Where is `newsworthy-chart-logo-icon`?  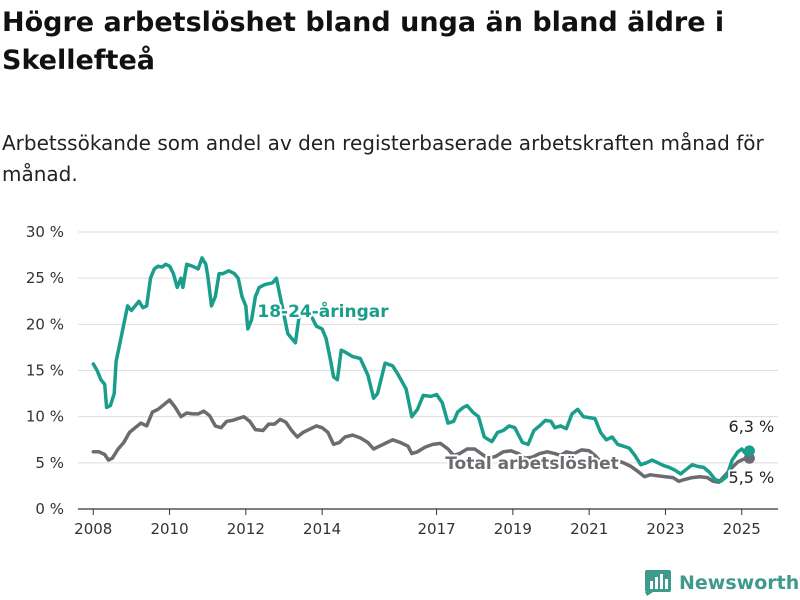 newsworthy-chart-logo-icon is located at coordinates (658, 583).